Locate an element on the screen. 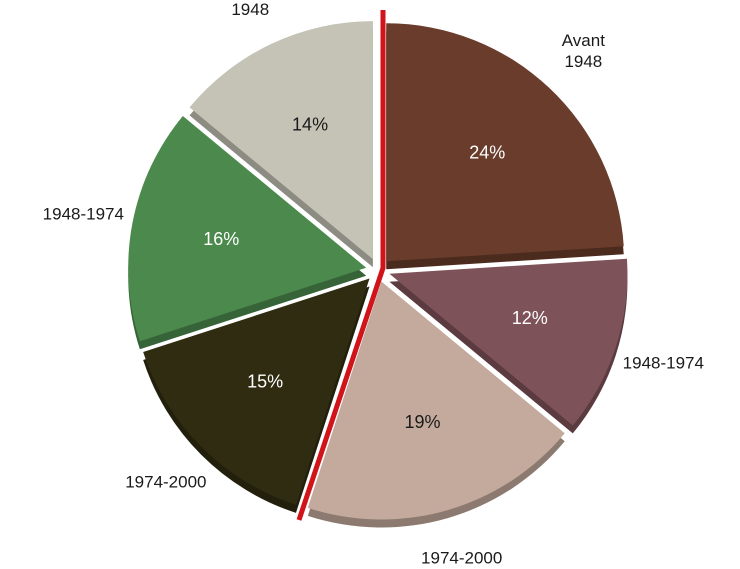 The image size is (740, 569). value-label: 16% is located at coordinates (221, 239).